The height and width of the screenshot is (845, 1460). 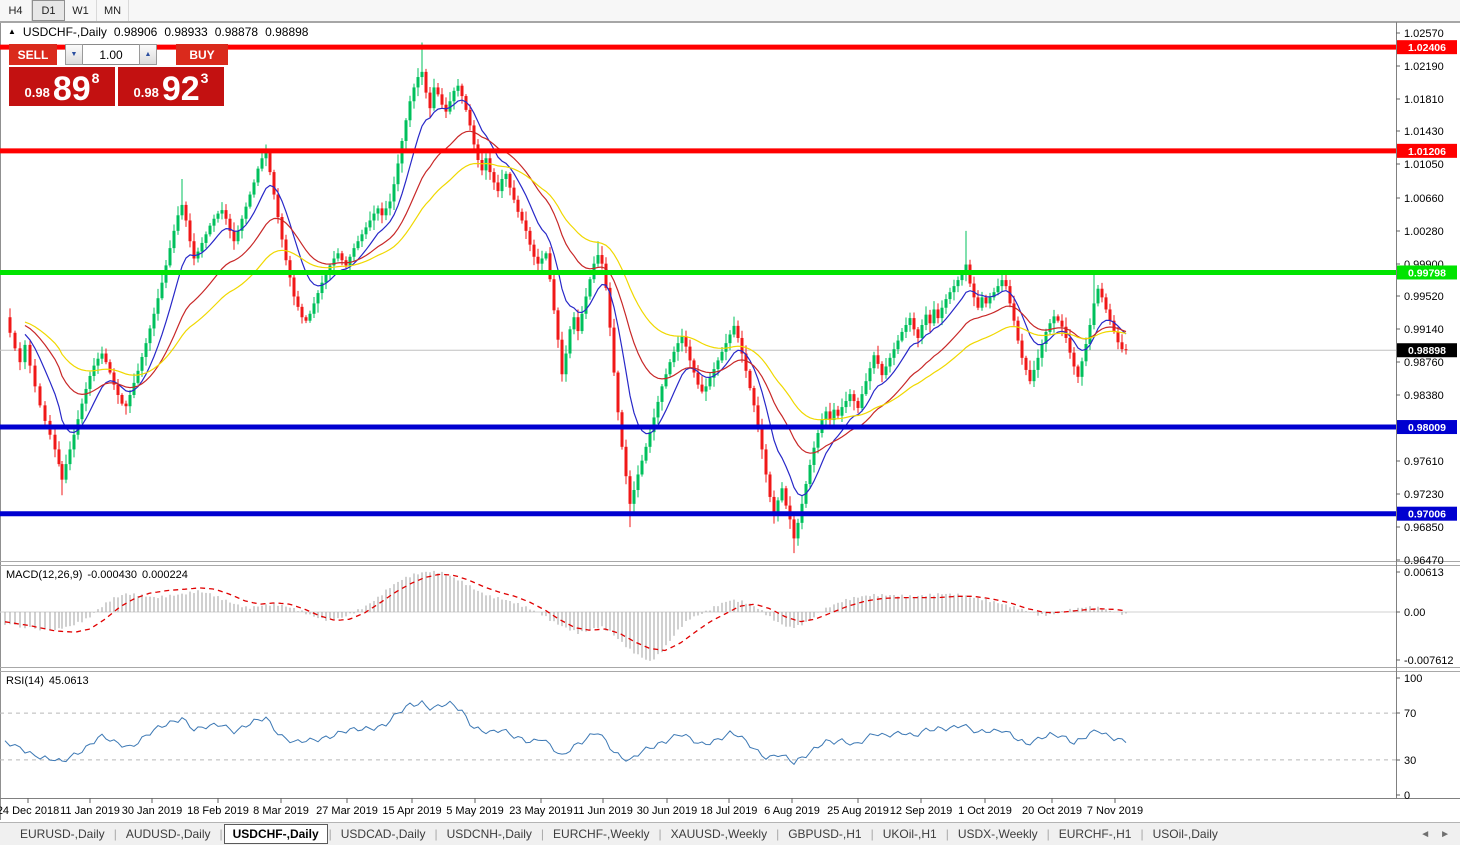 I want to click on buy-button: BUY, so click(x=202, y=54).